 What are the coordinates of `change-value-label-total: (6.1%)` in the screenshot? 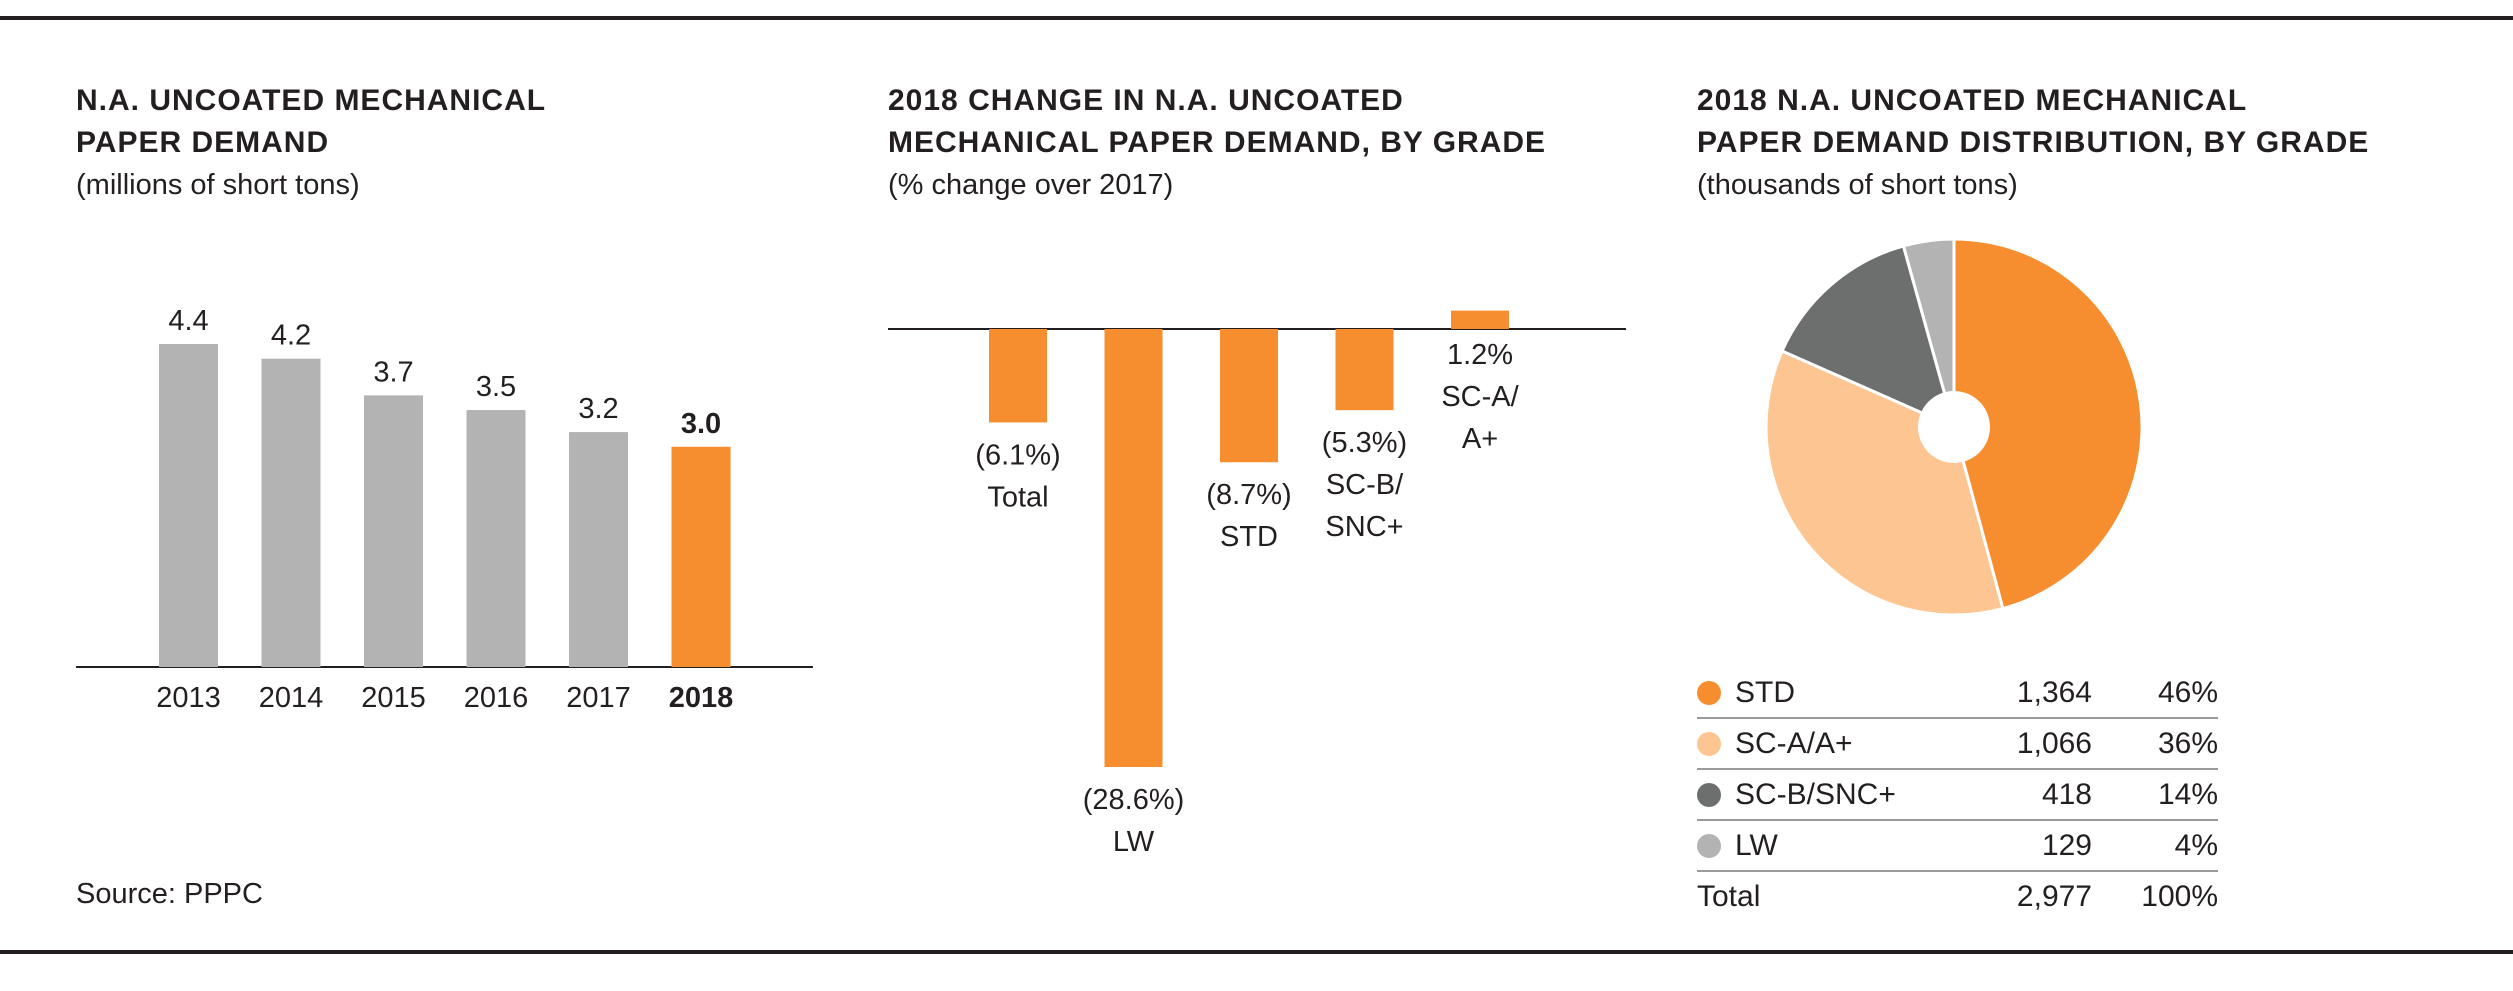 It's located at (1017, 455).